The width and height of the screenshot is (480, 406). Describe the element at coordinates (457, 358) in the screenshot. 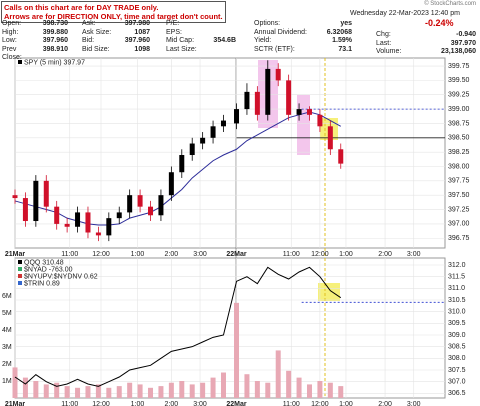

I see `y-tick-label: 308.0` at that location.